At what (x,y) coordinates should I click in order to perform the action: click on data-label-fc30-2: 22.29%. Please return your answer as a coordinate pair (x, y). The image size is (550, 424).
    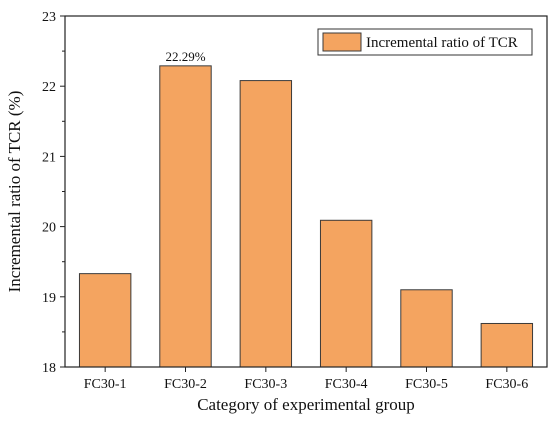
    Looking at the image, I should click on (185, 56).